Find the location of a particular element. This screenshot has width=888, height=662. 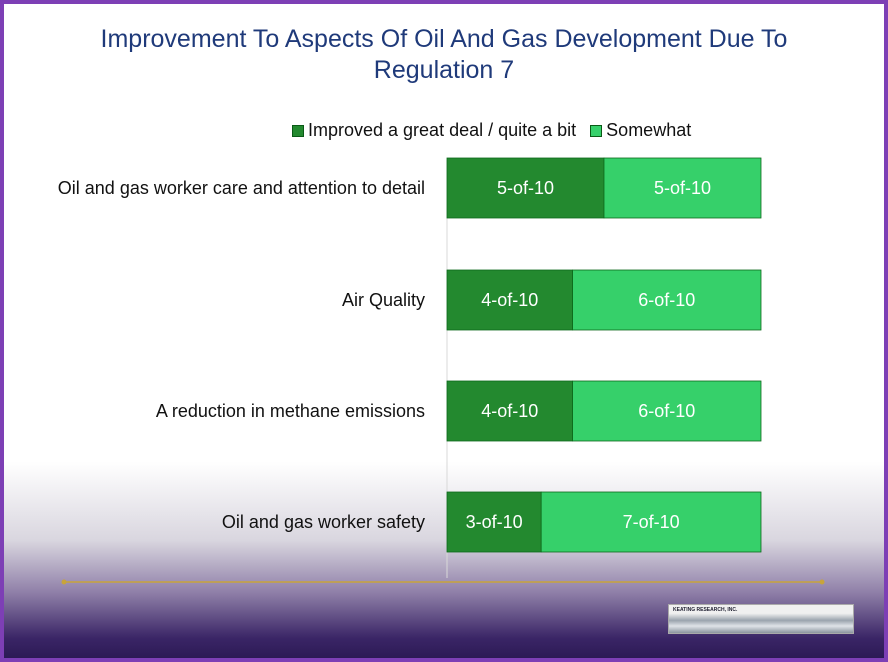

legend-item: Somewhat is located at coordinates (640, 130).